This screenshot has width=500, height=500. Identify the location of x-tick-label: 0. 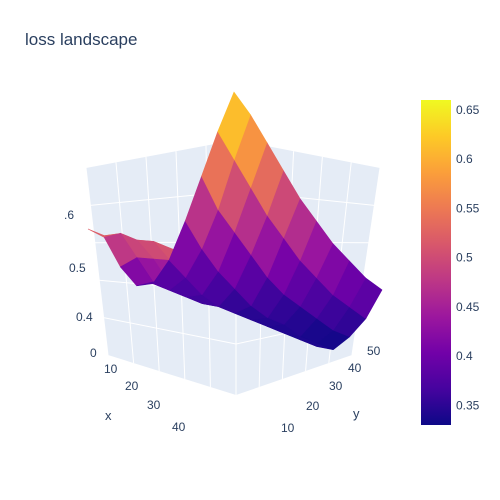
(93, 353).